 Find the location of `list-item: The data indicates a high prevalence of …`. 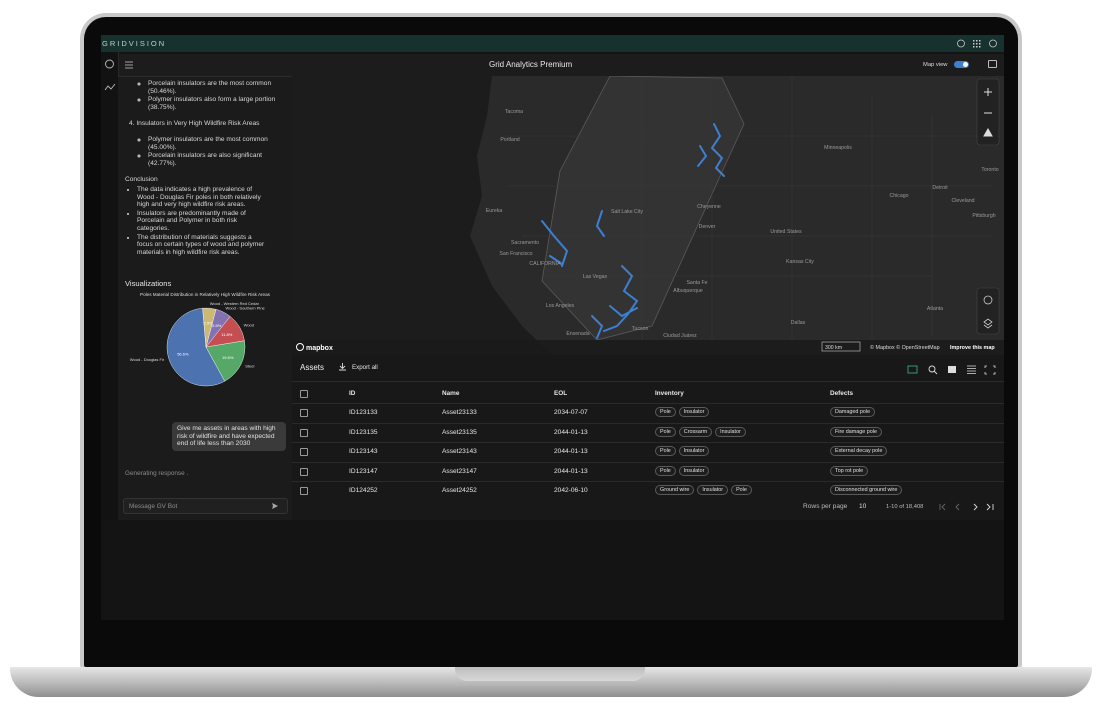

list-item: The data indicates a high prevalence of … is located at coordinates (202, 197).